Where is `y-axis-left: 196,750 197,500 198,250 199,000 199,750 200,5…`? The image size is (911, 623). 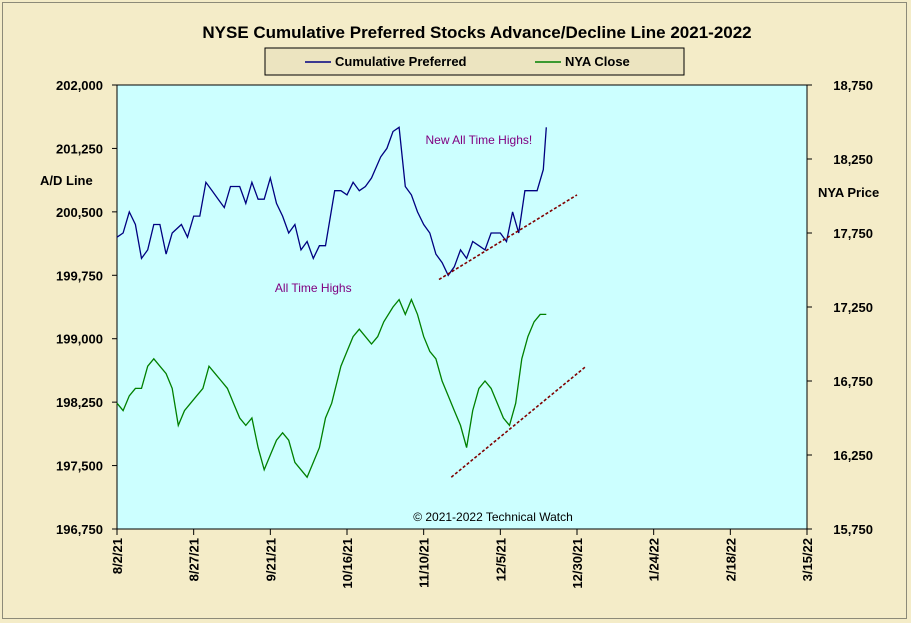
y-axis-left: 196,750 197,500 198,250 199,000 199,750 200,5… is located at coordinates (86, 307).